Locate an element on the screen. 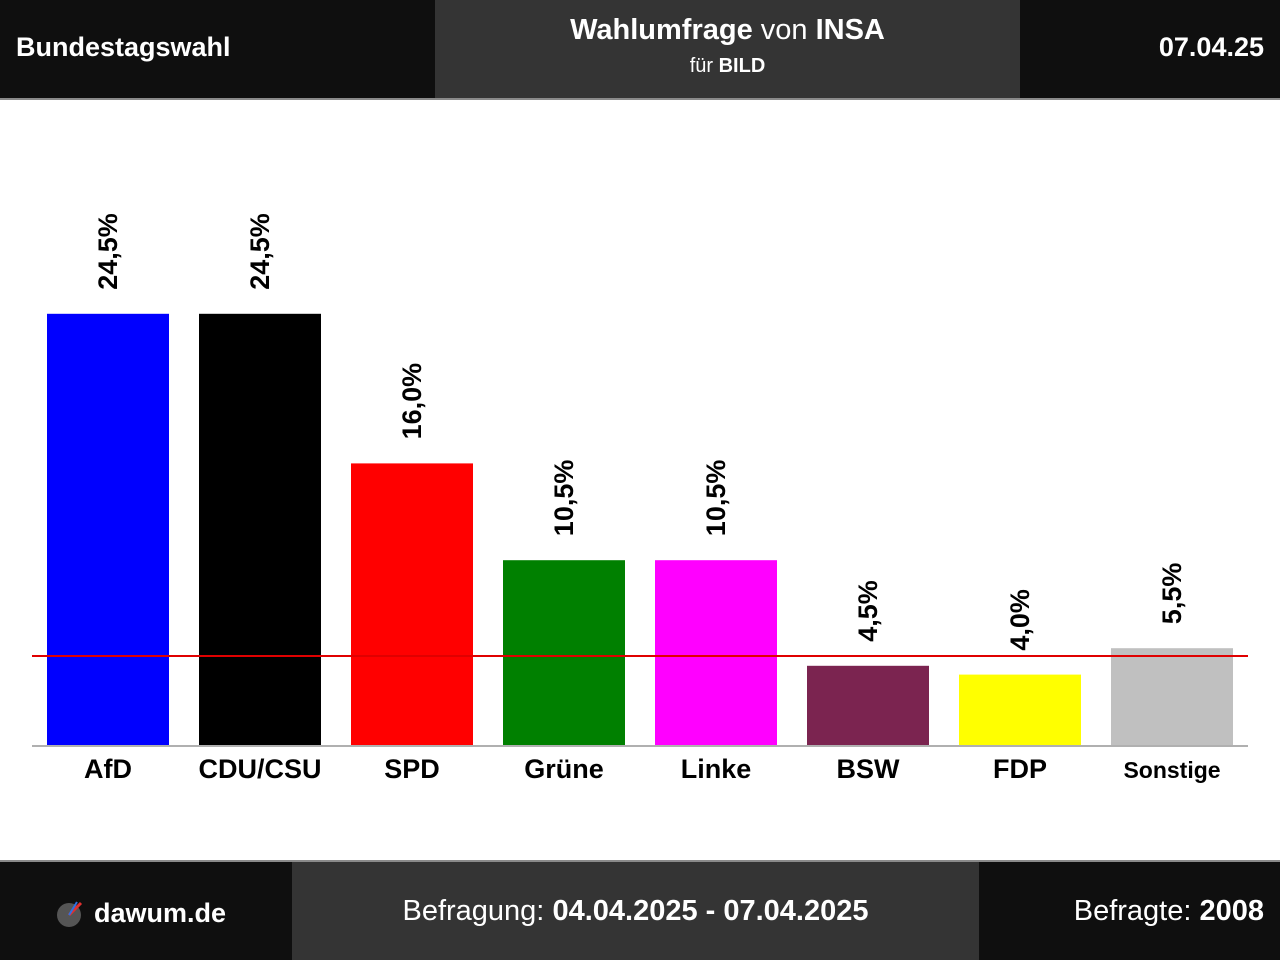 This screenshot has height=960, width=1280. poll-client: für BILD is located at coordinates (727, 66).